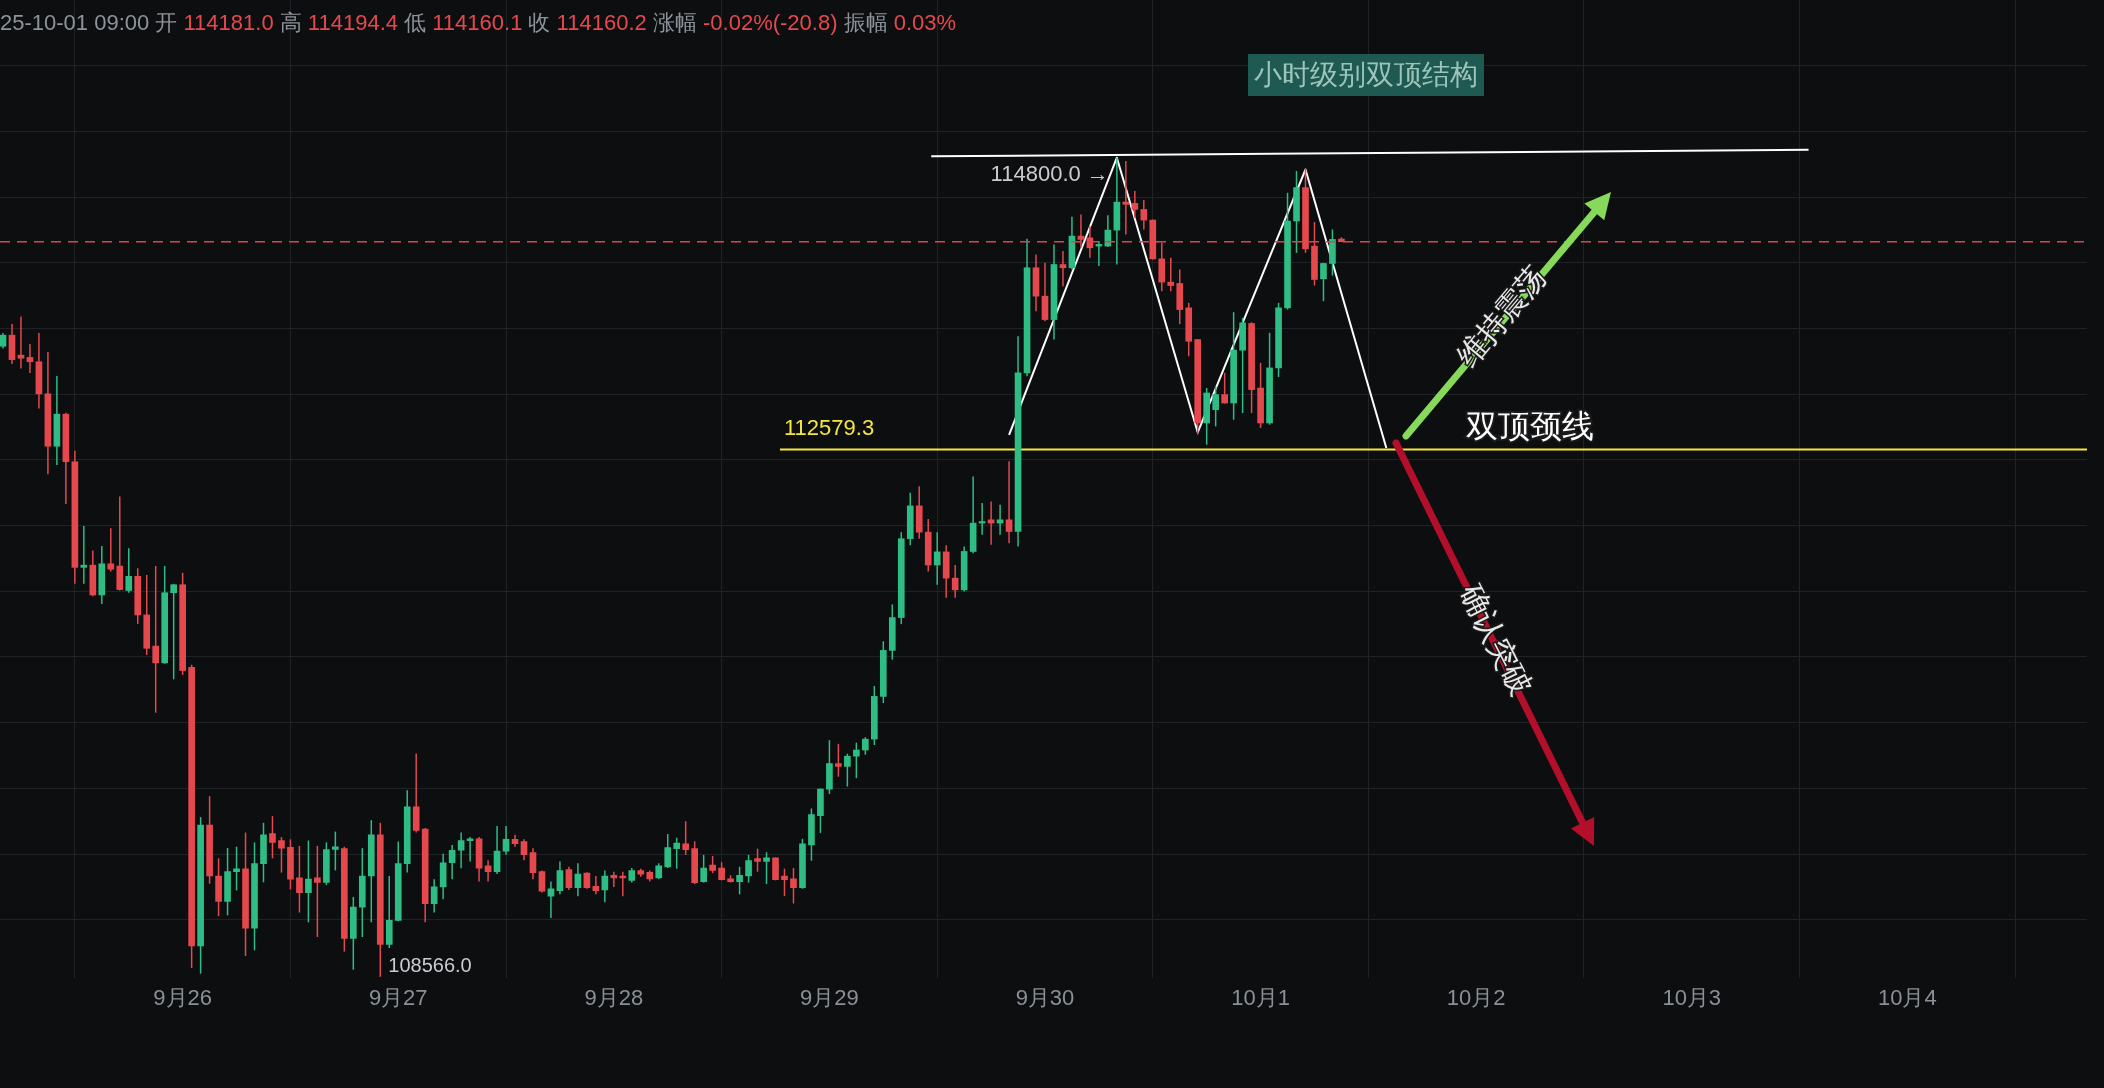 The image size is (2104, 1088). What do you see at coordinates (1476, 997) in the screenshot?
I see `x-tick-label: 10月2` at bounding box center [1476, 997].